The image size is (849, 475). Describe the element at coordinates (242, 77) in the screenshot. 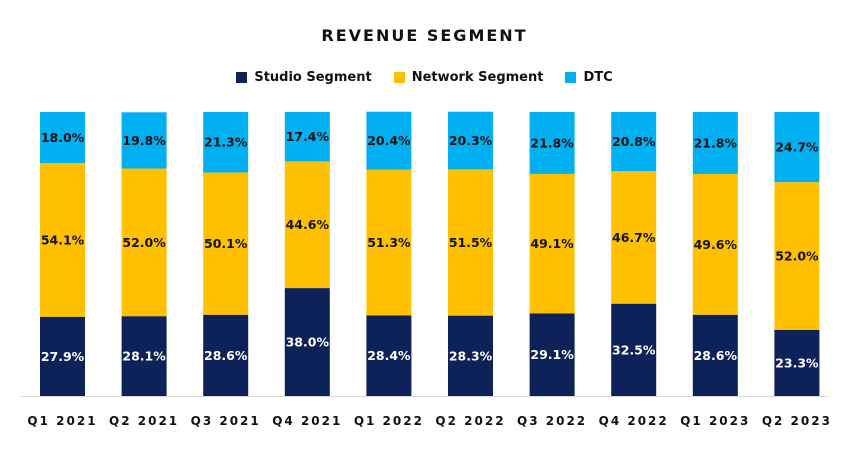

I see `legend-swatch-studio` at that location.